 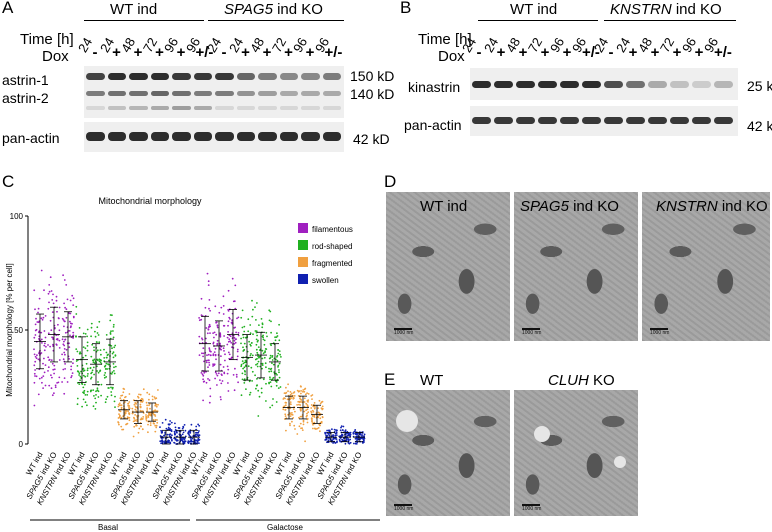 I want to click on astrin2-band, so click(x=267, y=93).